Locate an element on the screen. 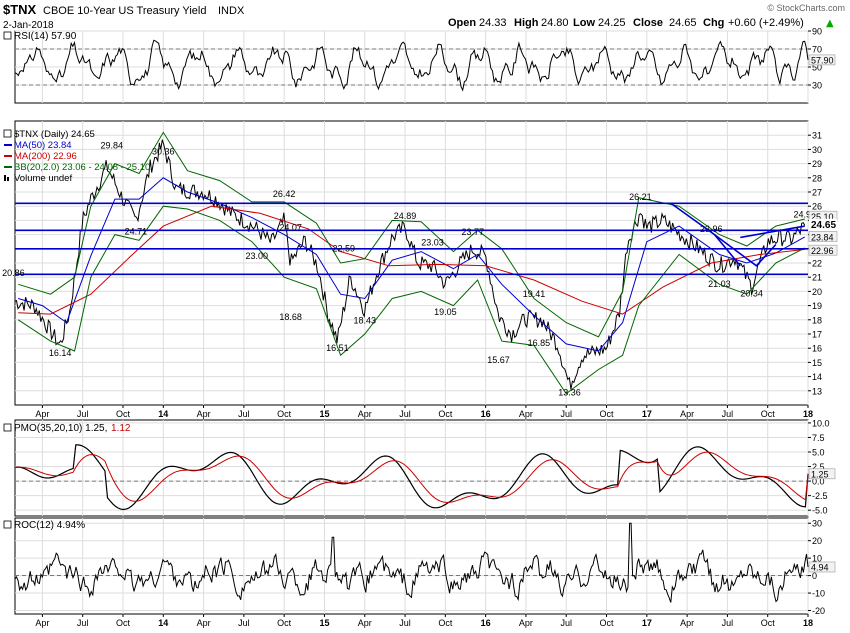  ytick-label-price: 29 is located at coordinates (817, 164).